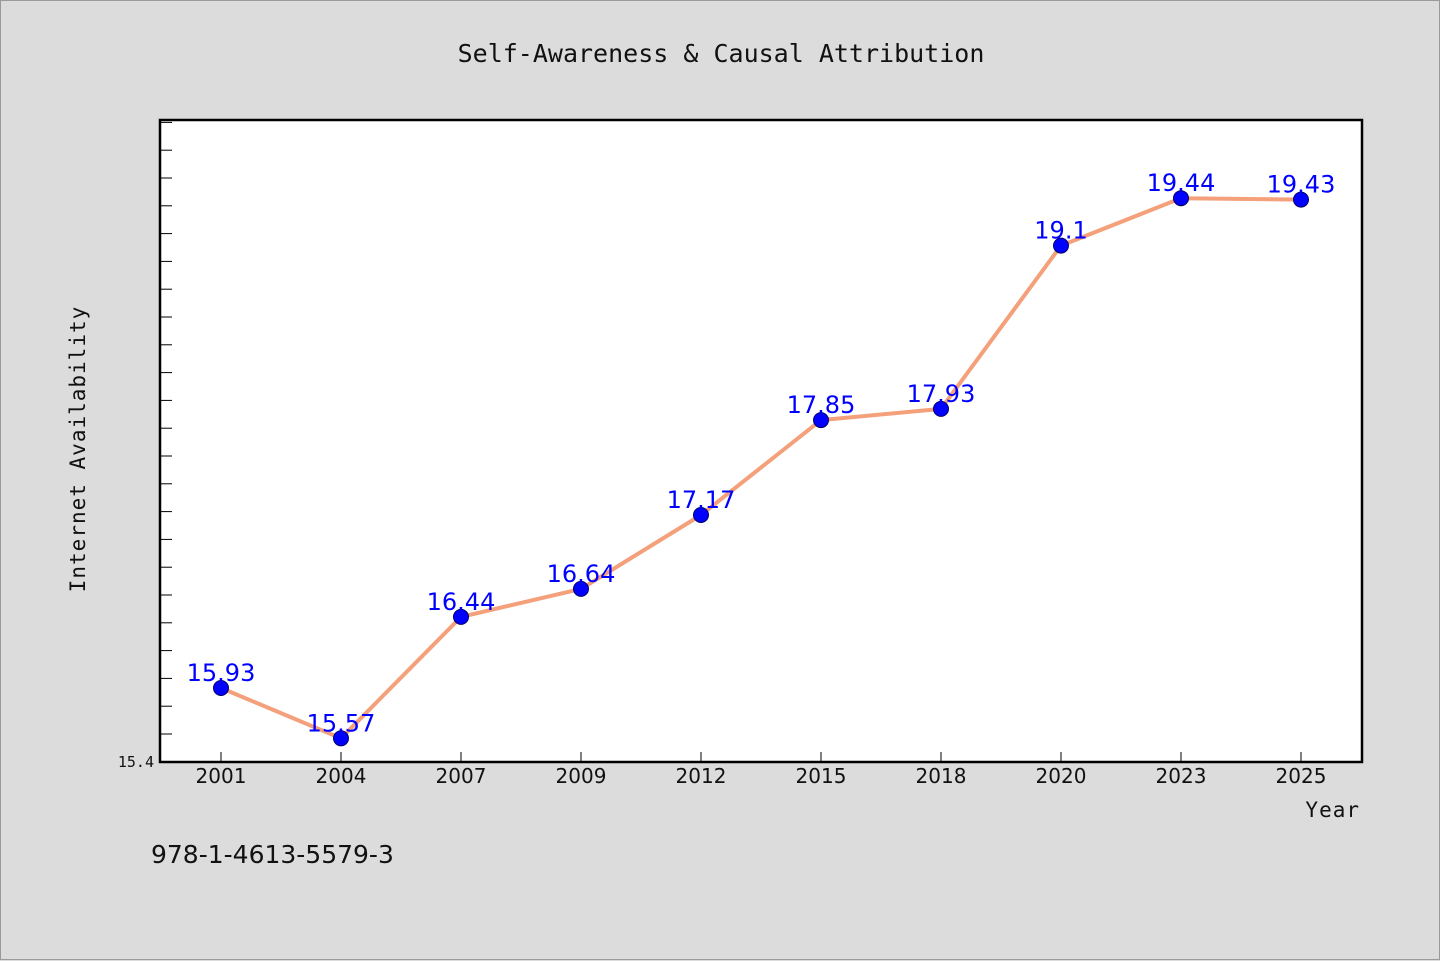  I want to click on y-axis-ticks, so click(166, 428).